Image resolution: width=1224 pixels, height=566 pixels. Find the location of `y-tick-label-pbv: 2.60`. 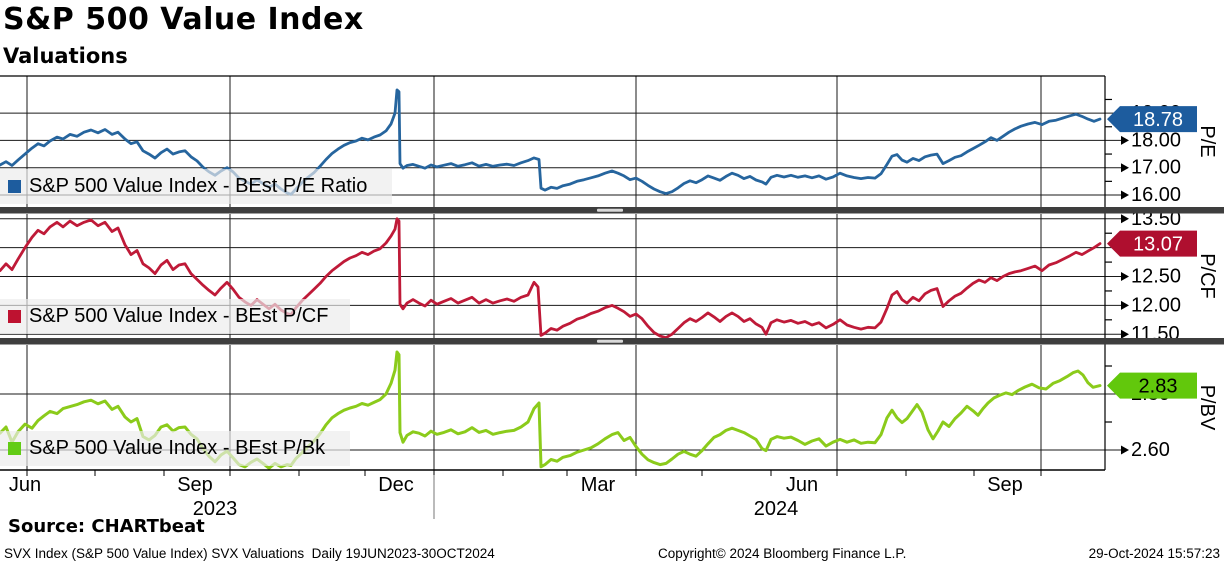

y-tick-label-pbv: 2.60 is located at coordinates (1150, 450).